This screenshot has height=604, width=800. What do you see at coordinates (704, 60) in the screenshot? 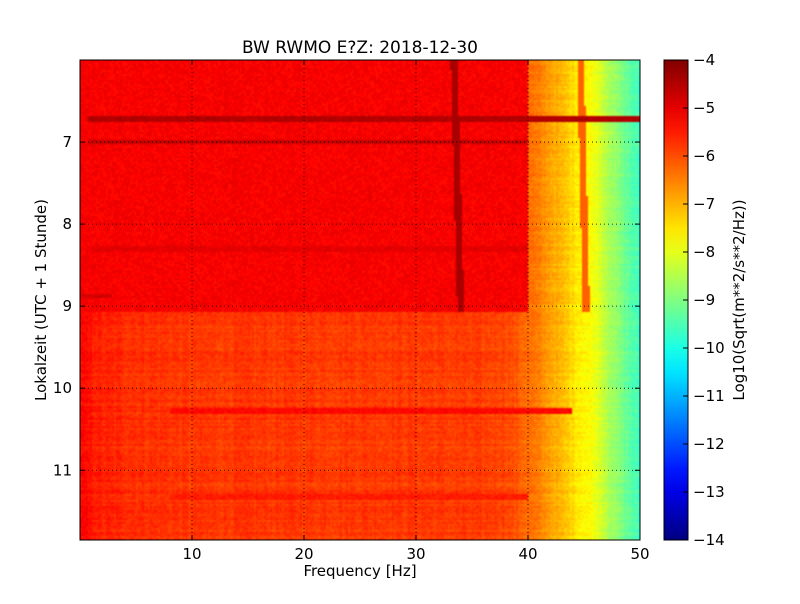
I see `colorbar-tick-label: −4` at bounding box center [704, 60].